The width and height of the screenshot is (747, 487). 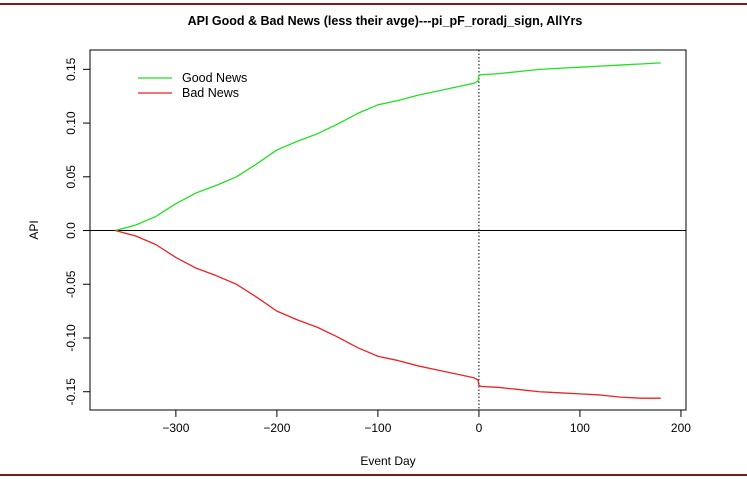 What do you see at coordinates (175, 428) in the screenshot?
I see `x-tick-label: −300` at bounding box center [175, 428].